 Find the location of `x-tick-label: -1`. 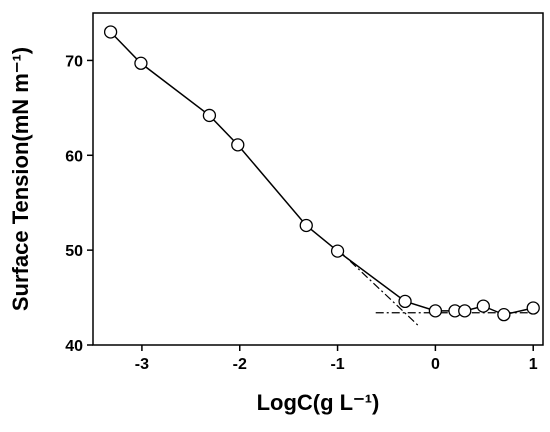

x-tick-label: -1 is located at coordinates (337, 364).